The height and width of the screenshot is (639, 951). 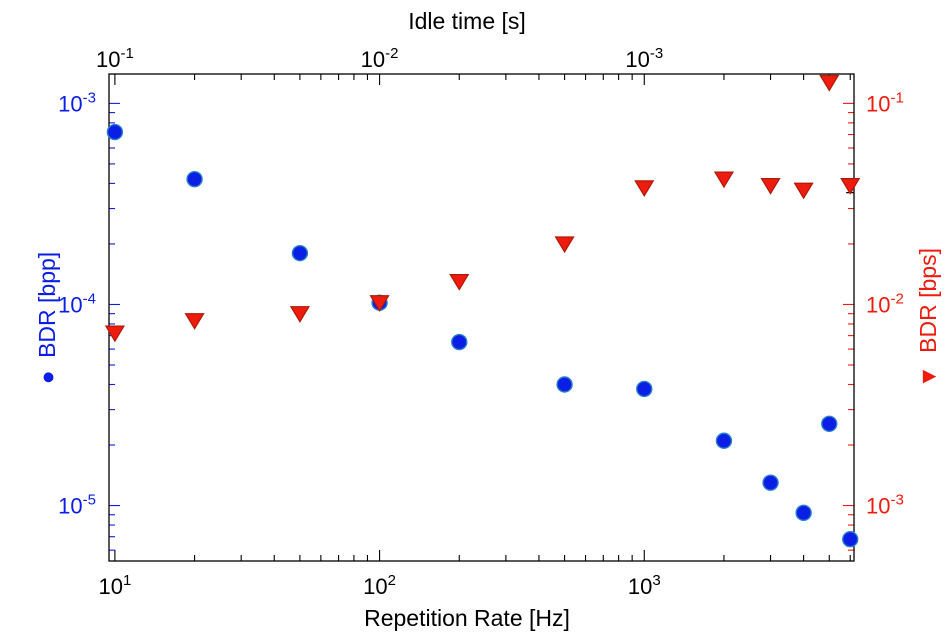 I want to click on svg-text: ● BDR [bpp], so click(x=47, y=318).